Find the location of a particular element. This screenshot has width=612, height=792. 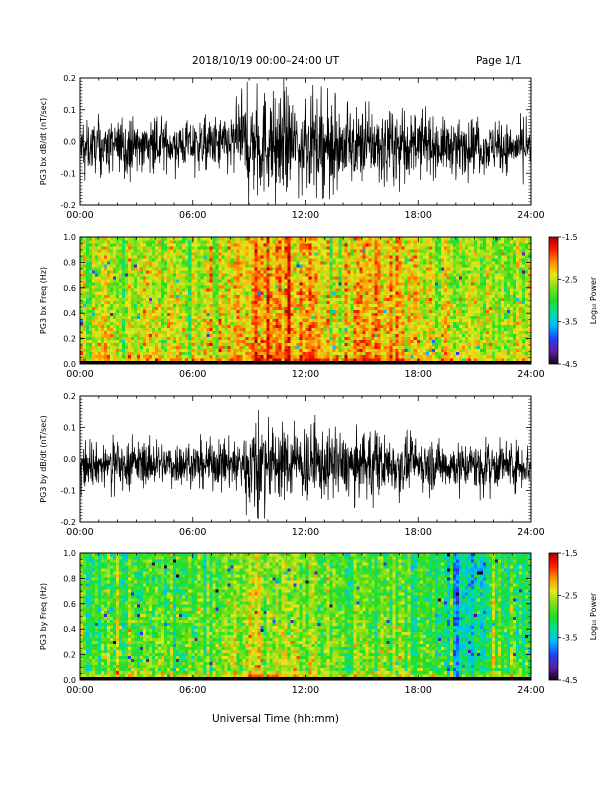

y-axis-label: PG3 by Freq (Hz) is located at coordinates (43, 616).